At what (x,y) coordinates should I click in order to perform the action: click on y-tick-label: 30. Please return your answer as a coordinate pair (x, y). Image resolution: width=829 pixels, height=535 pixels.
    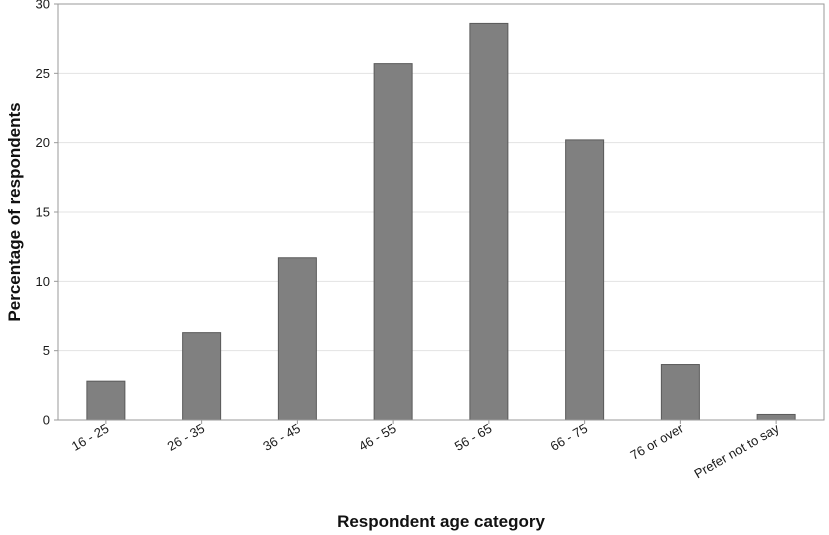
    Looking at the image, I should click on (43, 6).